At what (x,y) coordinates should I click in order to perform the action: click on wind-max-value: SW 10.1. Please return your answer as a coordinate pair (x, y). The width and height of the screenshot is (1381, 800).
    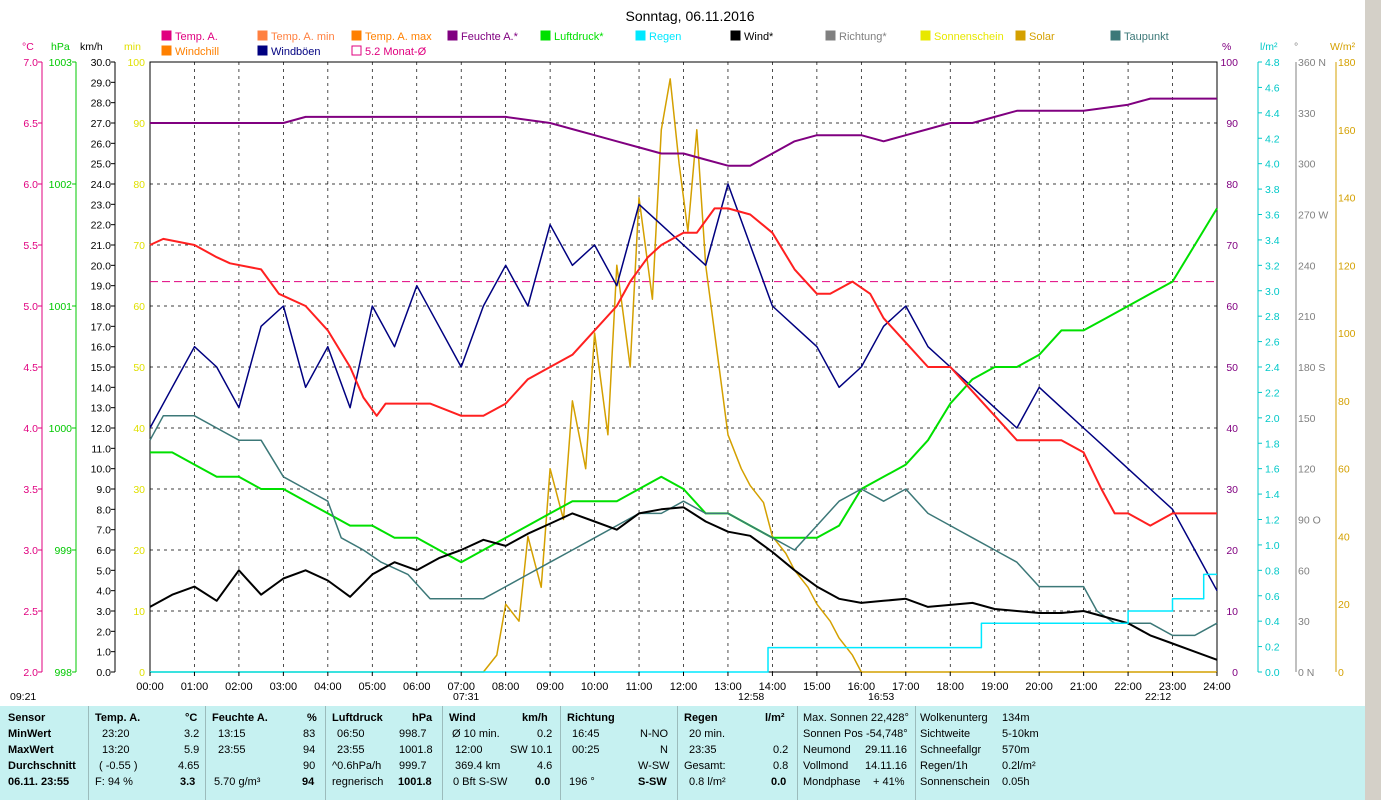
    Looking at the image, I should click on (531, 750).